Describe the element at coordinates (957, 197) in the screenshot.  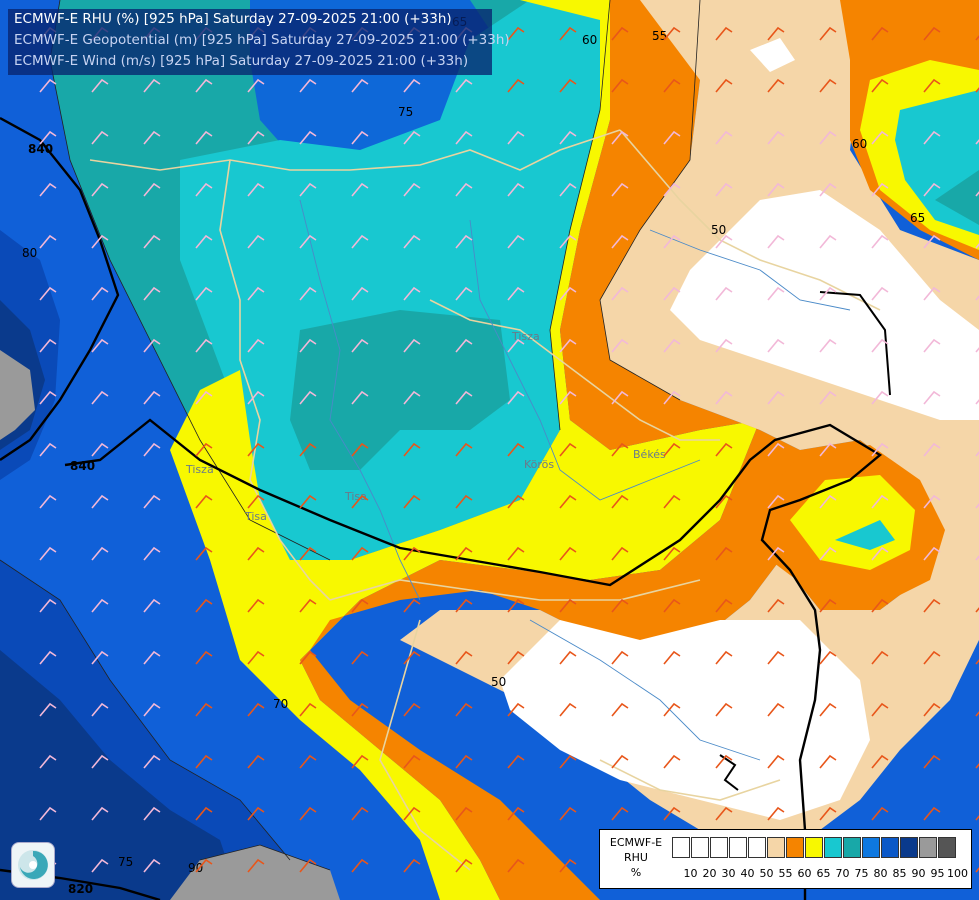
I see `rh-zone-75-ne` at that location.